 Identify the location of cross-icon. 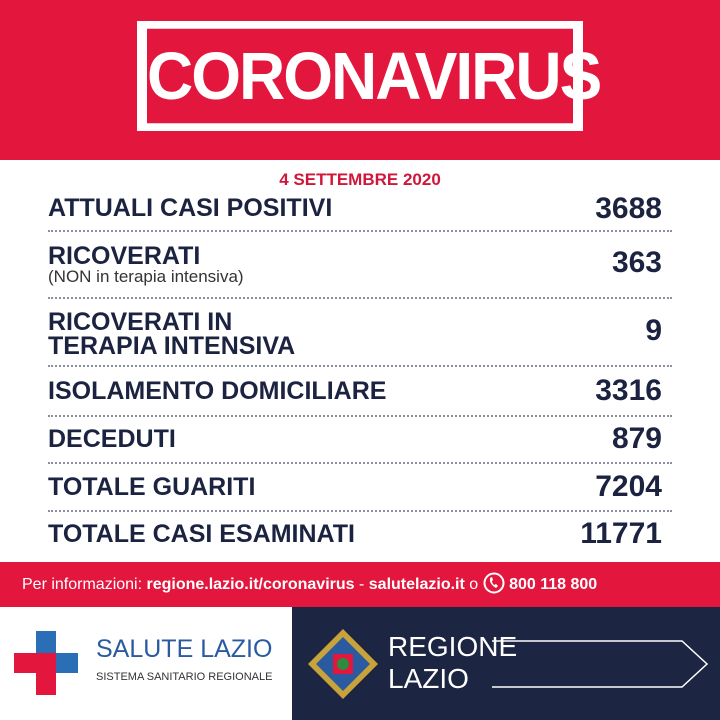
(46, 663).